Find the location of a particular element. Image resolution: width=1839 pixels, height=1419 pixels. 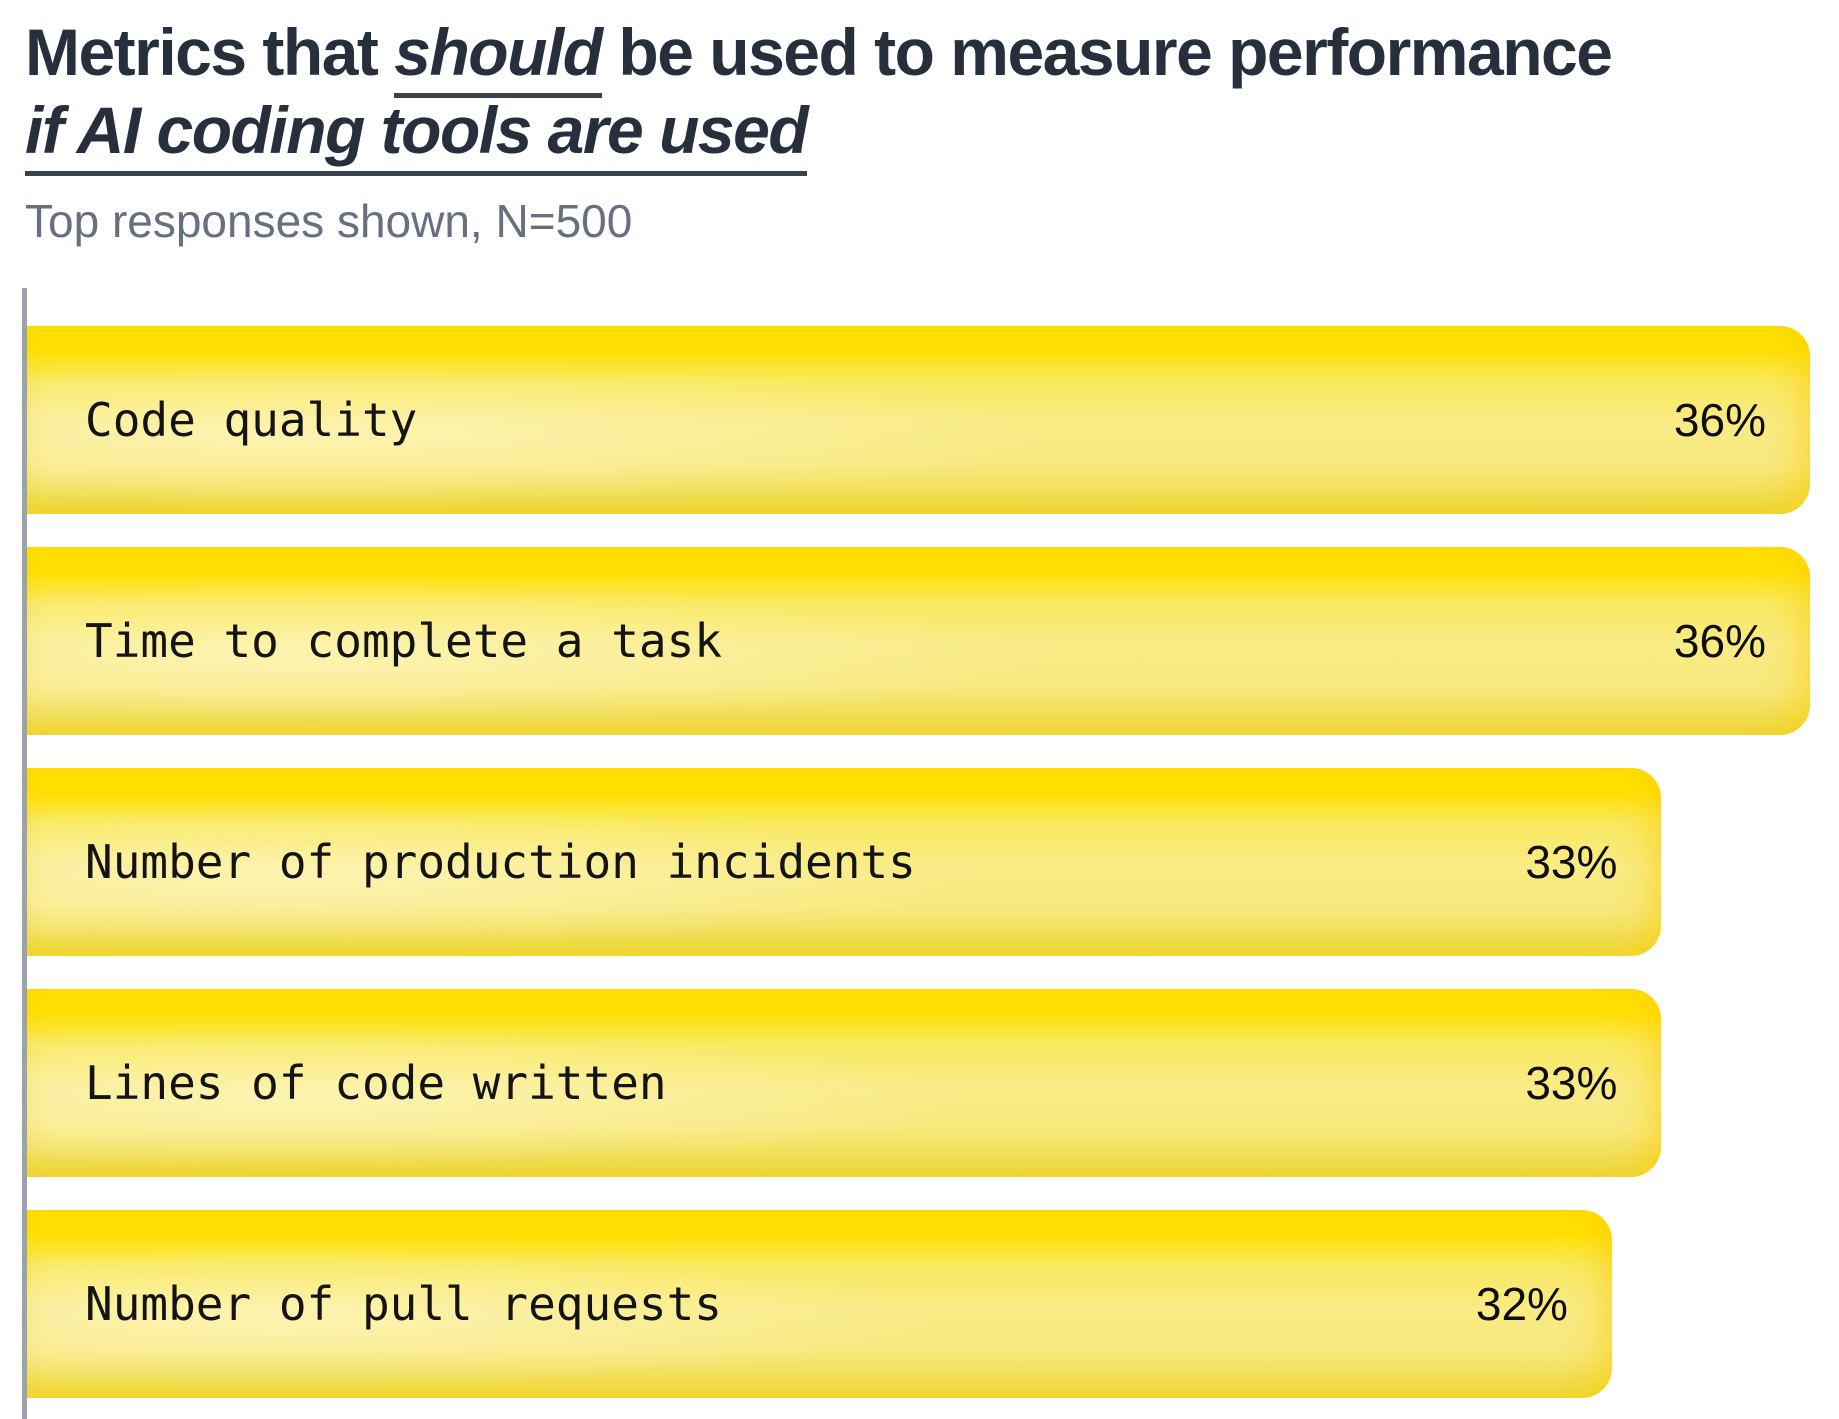

bar: Time to complete a task 36% is located at coordinates (918, 640).